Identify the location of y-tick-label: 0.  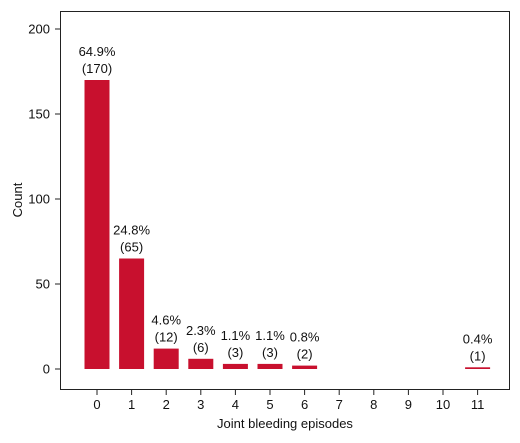
(46, 369).